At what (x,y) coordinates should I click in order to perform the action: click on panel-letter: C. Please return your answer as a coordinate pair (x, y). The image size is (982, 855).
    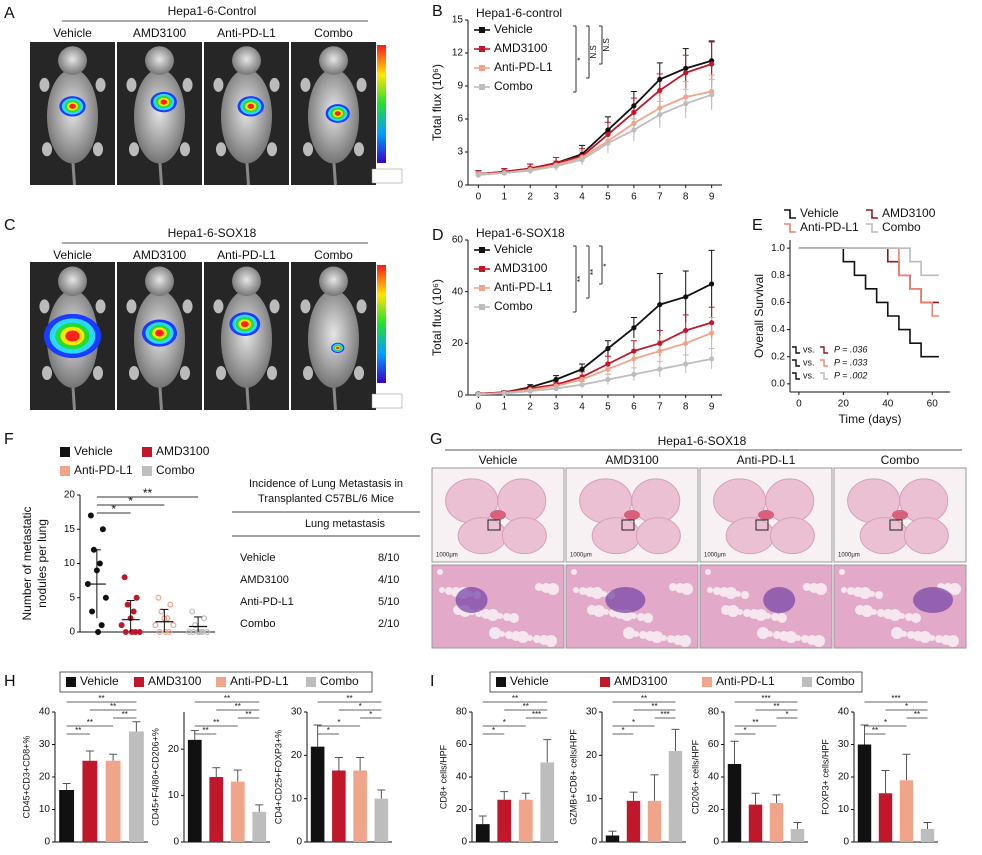
    Looking at the image, I should click on (10, 225).